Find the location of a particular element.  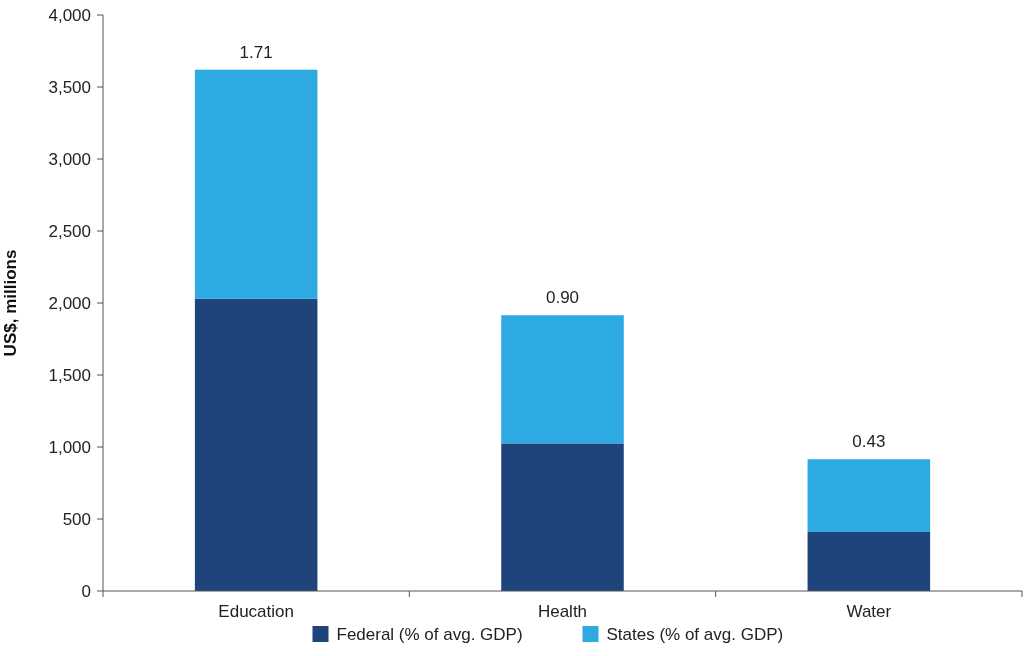

y-axis-title: US$, millions is located at coordinates (10, 303).